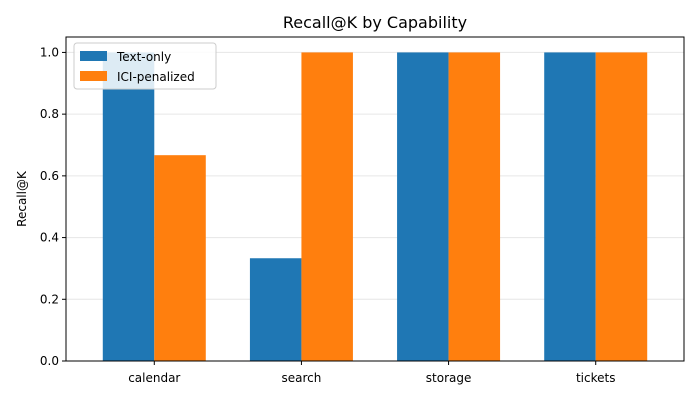 Image resolution: width=700 pixels, height=405 pixels. Describe the element at coordinates (327, 207) in the screenshot. I see `bar-search-ici-penalized` at that location.